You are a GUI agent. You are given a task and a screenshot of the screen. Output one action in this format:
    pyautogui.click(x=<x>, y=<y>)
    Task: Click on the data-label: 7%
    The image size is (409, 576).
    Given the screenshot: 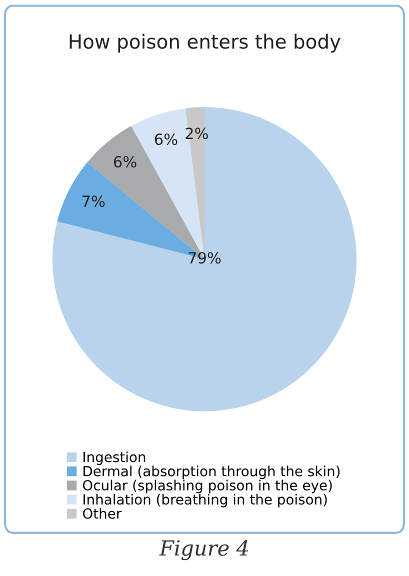 What is the action you would take?
    pyautogui.click(x=93, y=201)
    